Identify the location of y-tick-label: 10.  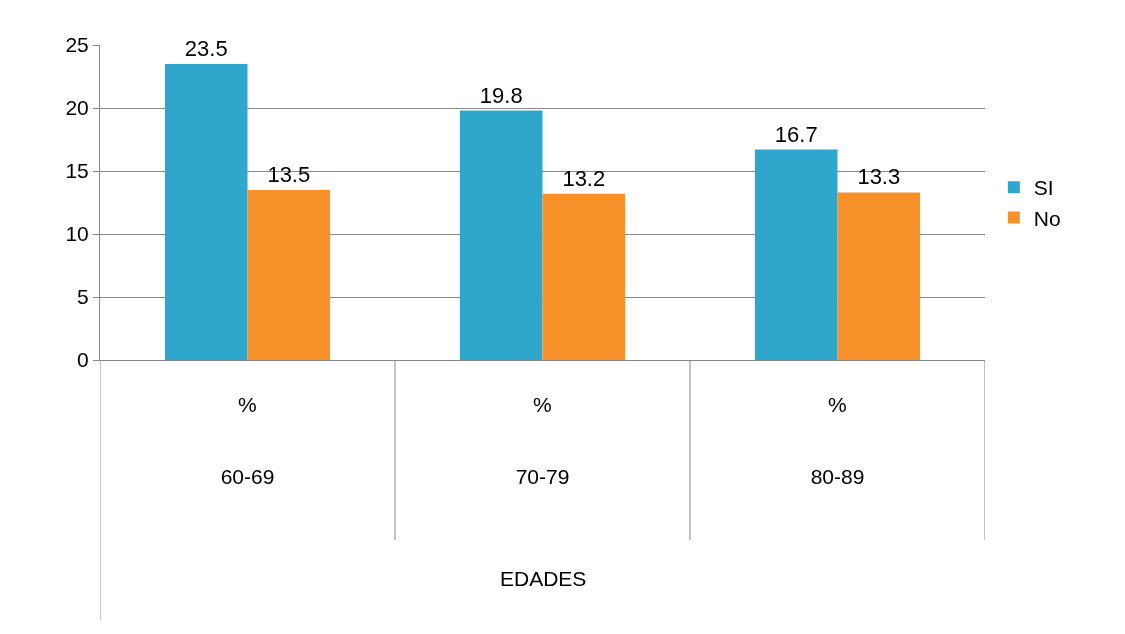
(77, 234).